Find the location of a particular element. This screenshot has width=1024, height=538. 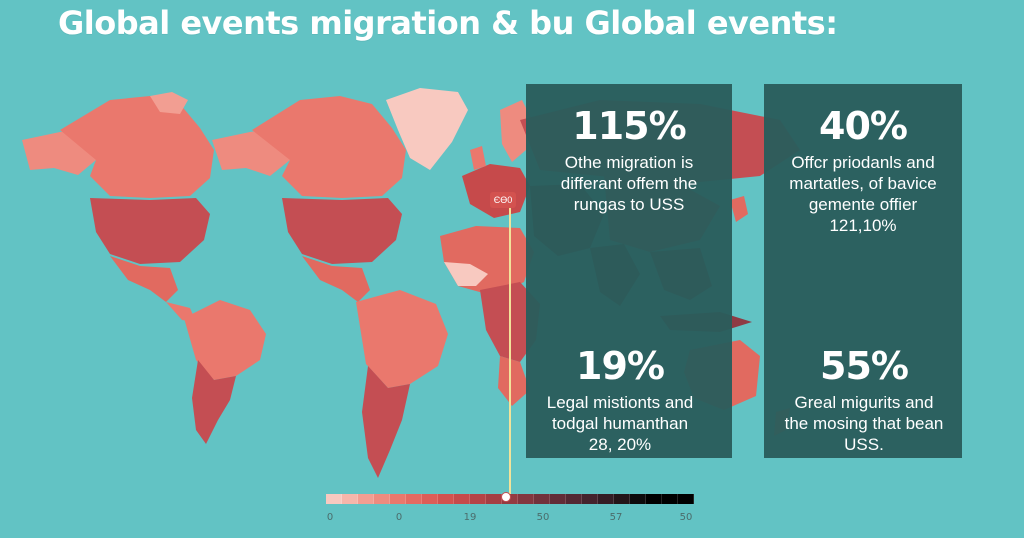

south-america-center is located at coordinates (402, 384).